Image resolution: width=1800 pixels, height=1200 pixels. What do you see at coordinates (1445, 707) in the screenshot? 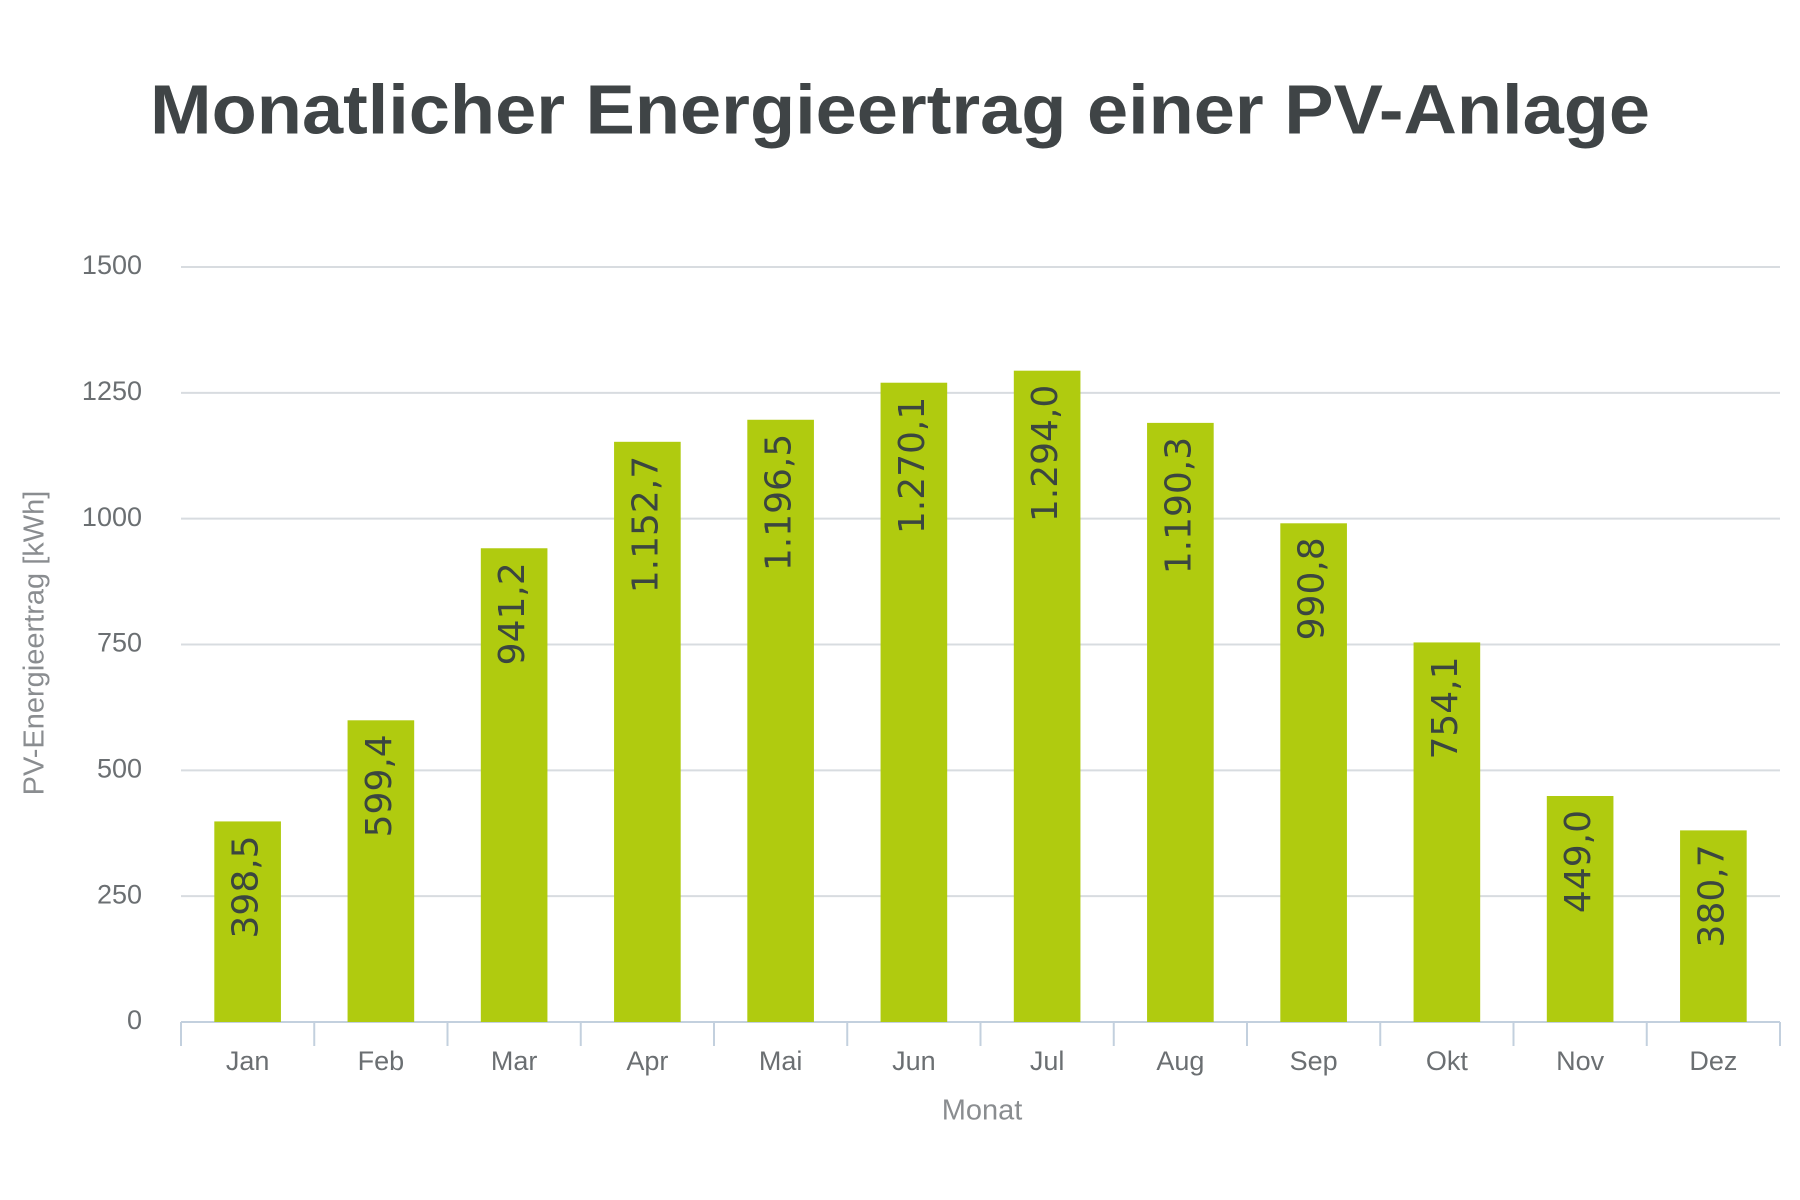
I see `value-label: 754,1` at bounding box center [1445, 707].